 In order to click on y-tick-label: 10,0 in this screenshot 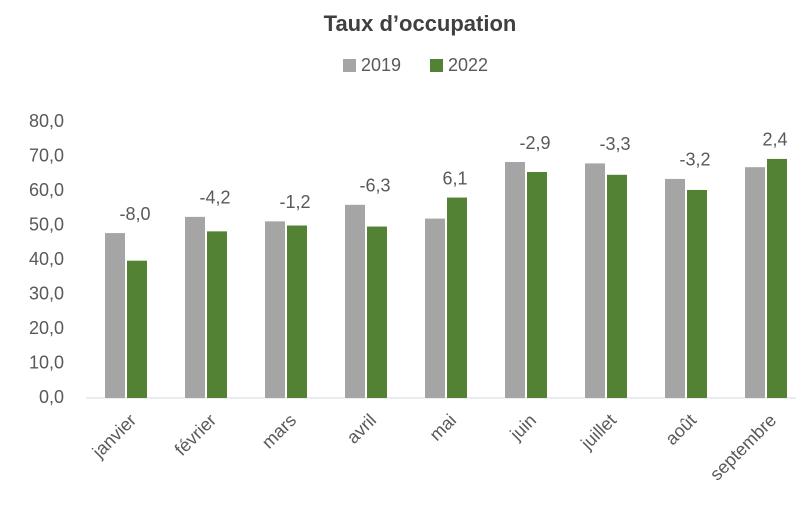, I will do `click(46, 362)`.